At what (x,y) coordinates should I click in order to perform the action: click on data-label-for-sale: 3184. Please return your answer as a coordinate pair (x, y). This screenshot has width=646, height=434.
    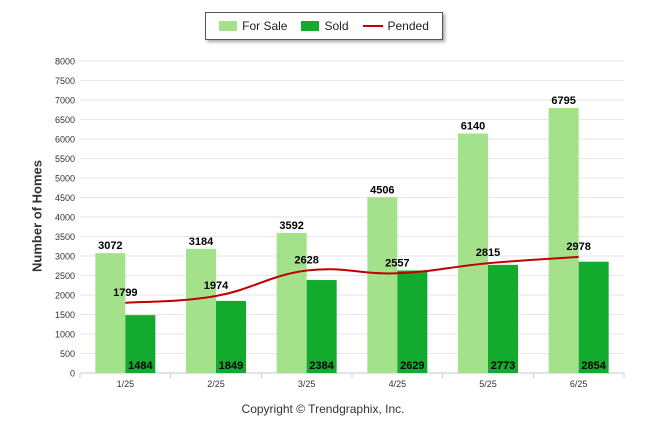
    Looking at the image, I should click on (201, 242).